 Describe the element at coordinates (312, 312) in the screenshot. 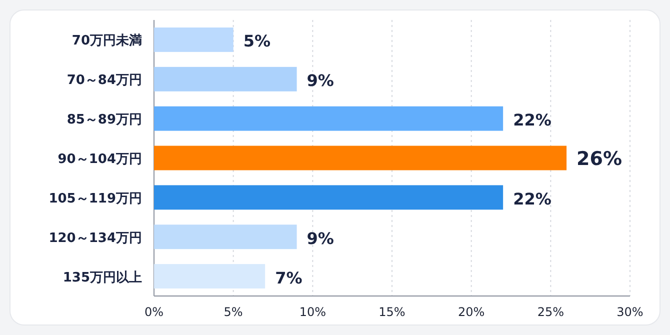

I see `x-tick-label: 10%` at that location.